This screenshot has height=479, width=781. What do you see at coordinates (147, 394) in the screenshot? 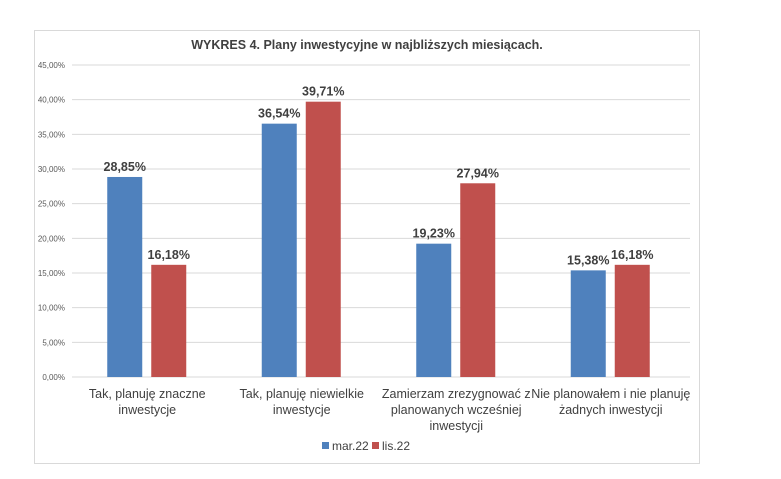
I see `x-category-label: Tak, planuję znaczne` at bounding box center [147, 394].